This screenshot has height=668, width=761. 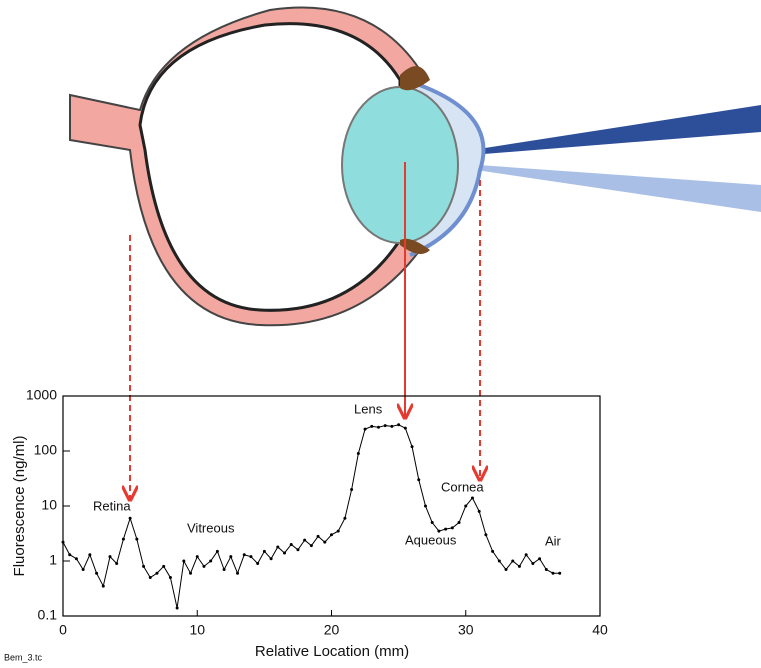 What do you see at coordinates (53, 560) in the screenshot?
I see `y-tick-label: 1` at bounding box center [53, 560].